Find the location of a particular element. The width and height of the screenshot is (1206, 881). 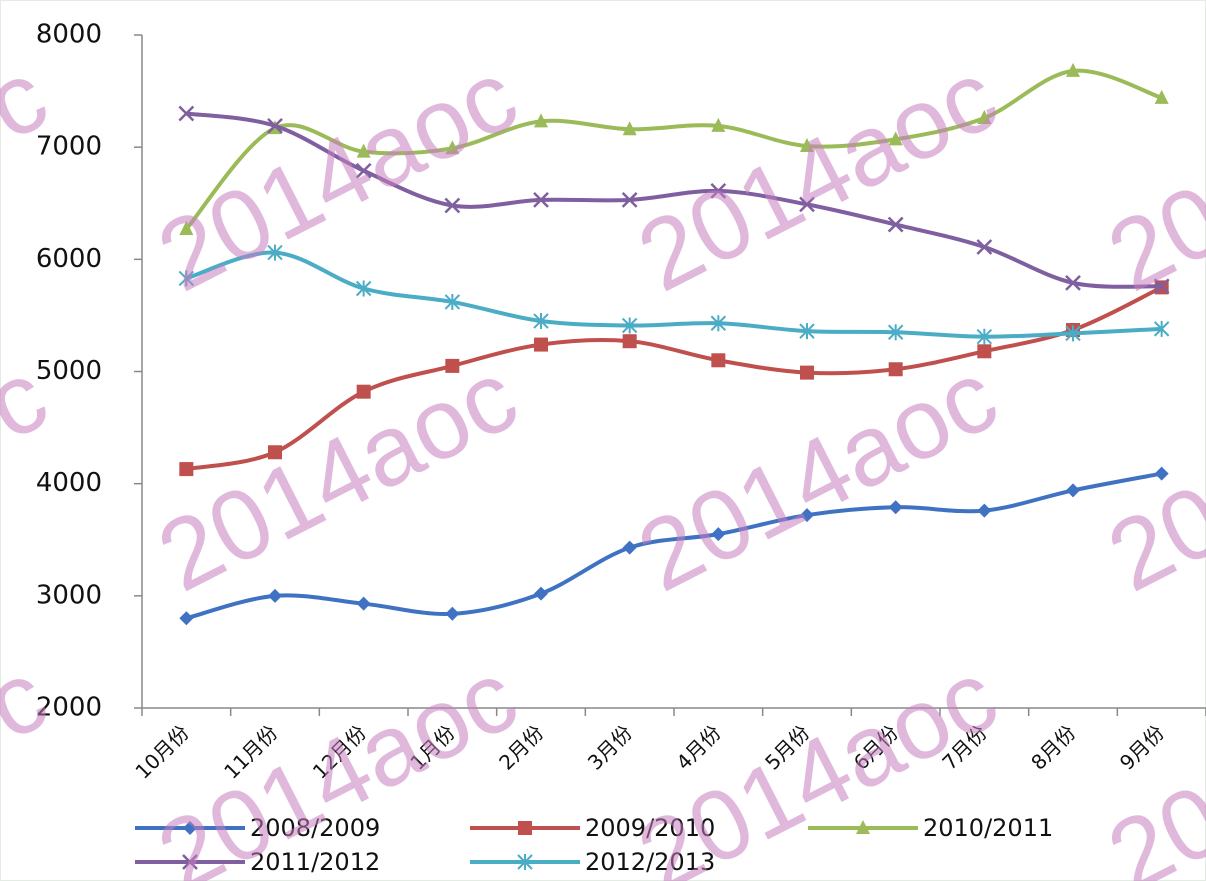

y-tick-label: 5000 is located at coordinates (69, 371).